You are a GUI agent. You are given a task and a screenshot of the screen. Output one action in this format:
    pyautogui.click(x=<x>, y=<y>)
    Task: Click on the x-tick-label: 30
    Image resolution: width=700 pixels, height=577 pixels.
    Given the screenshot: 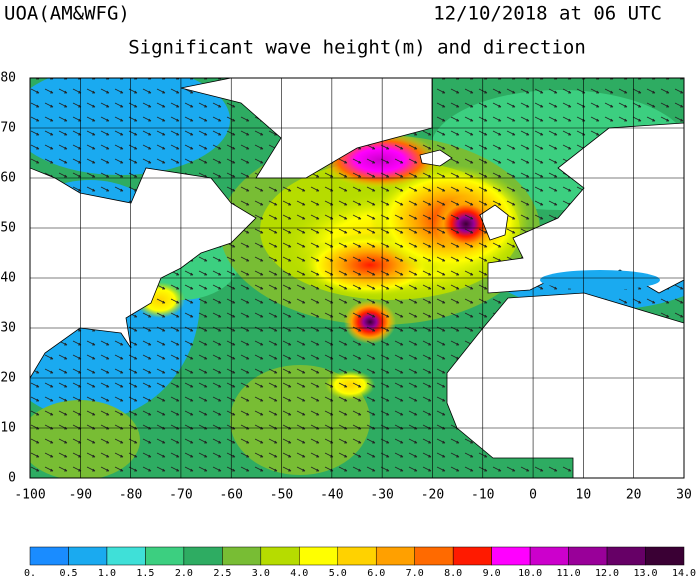 What is the action you would take?
    pyautogui.click(x=684, y=495)
    